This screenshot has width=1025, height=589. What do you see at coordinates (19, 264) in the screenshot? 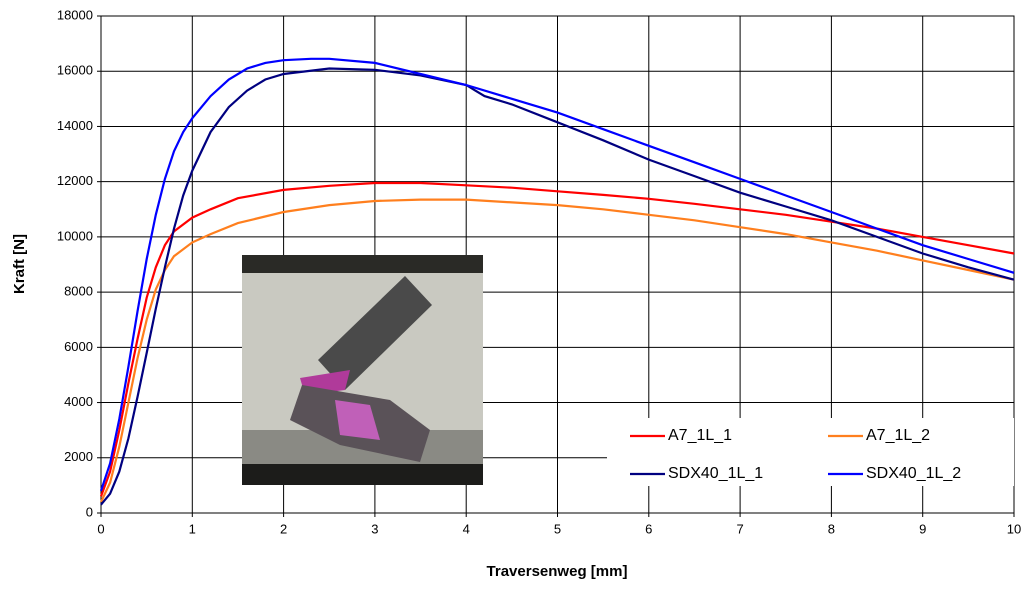
I see `y-axis-title: Kraft [N]` at bounding box center [19, 264].